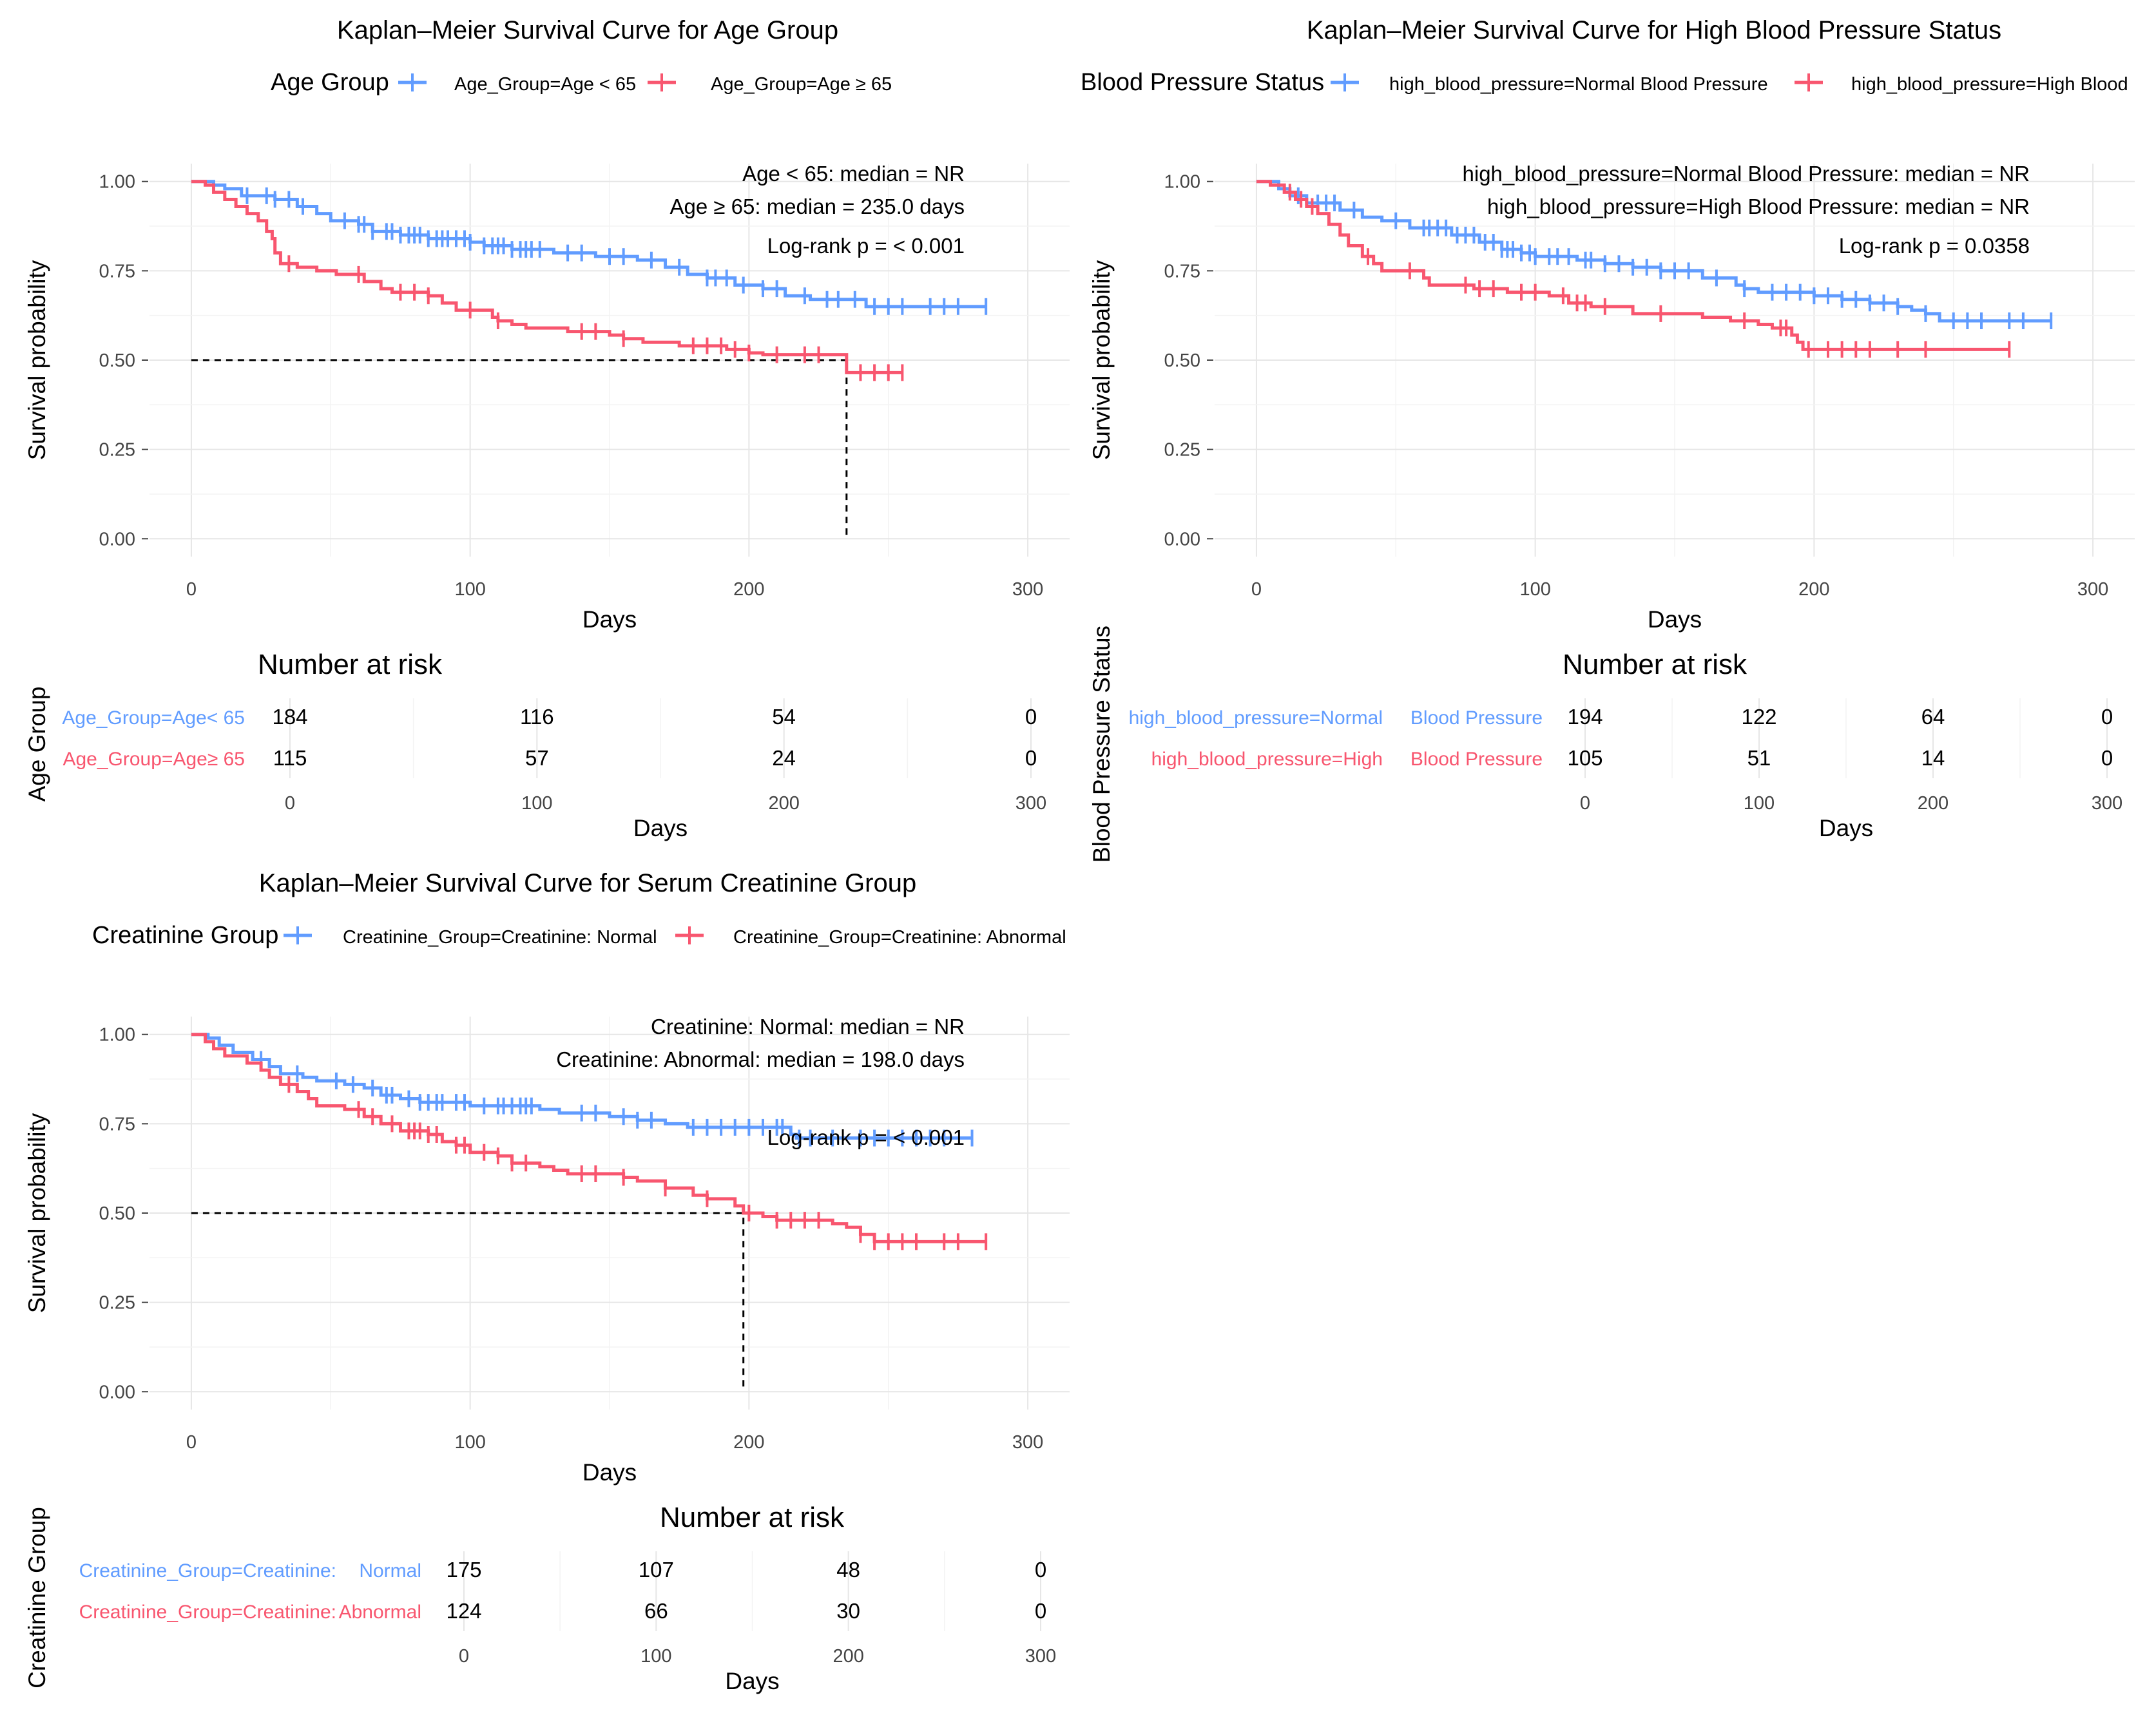 This screenshot has width=2156, height=1722. Describe the element at coordinates (290, 758) in the screenshot. I see `risk-count: 115` at that location.